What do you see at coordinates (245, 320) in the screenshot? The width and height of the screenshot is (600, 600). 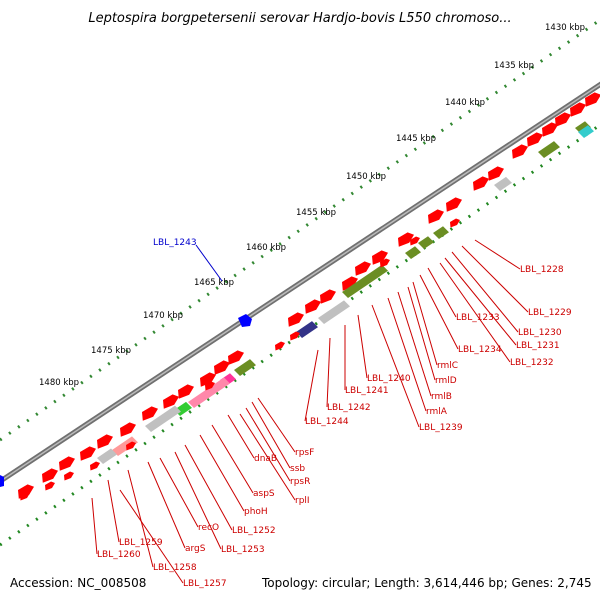 I see `blue-gene-arrow` at bounding box center [245, 320].